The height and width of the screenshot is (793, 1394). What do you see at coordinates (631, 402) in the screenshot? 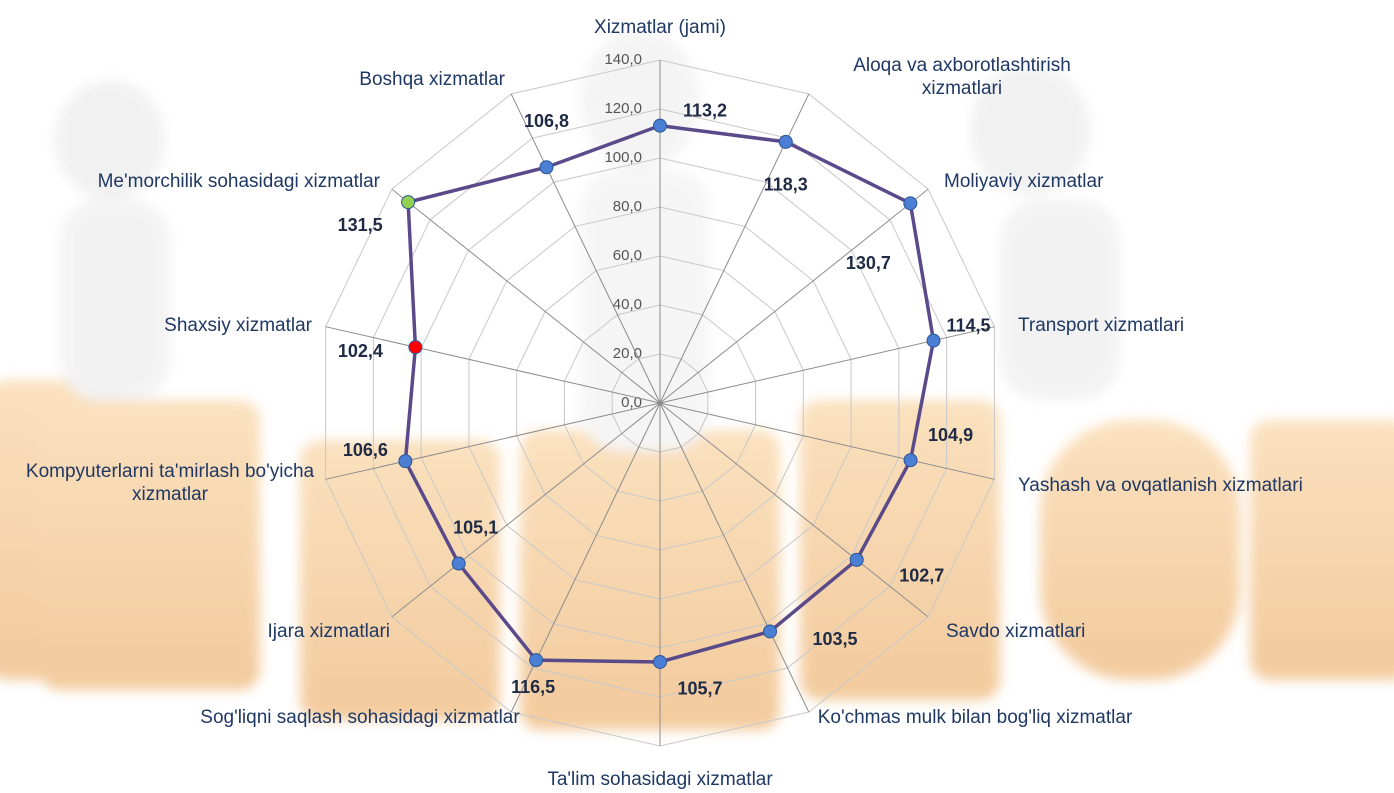
I see `r-tick-label: 0,0` at bounding box center [631, 402].